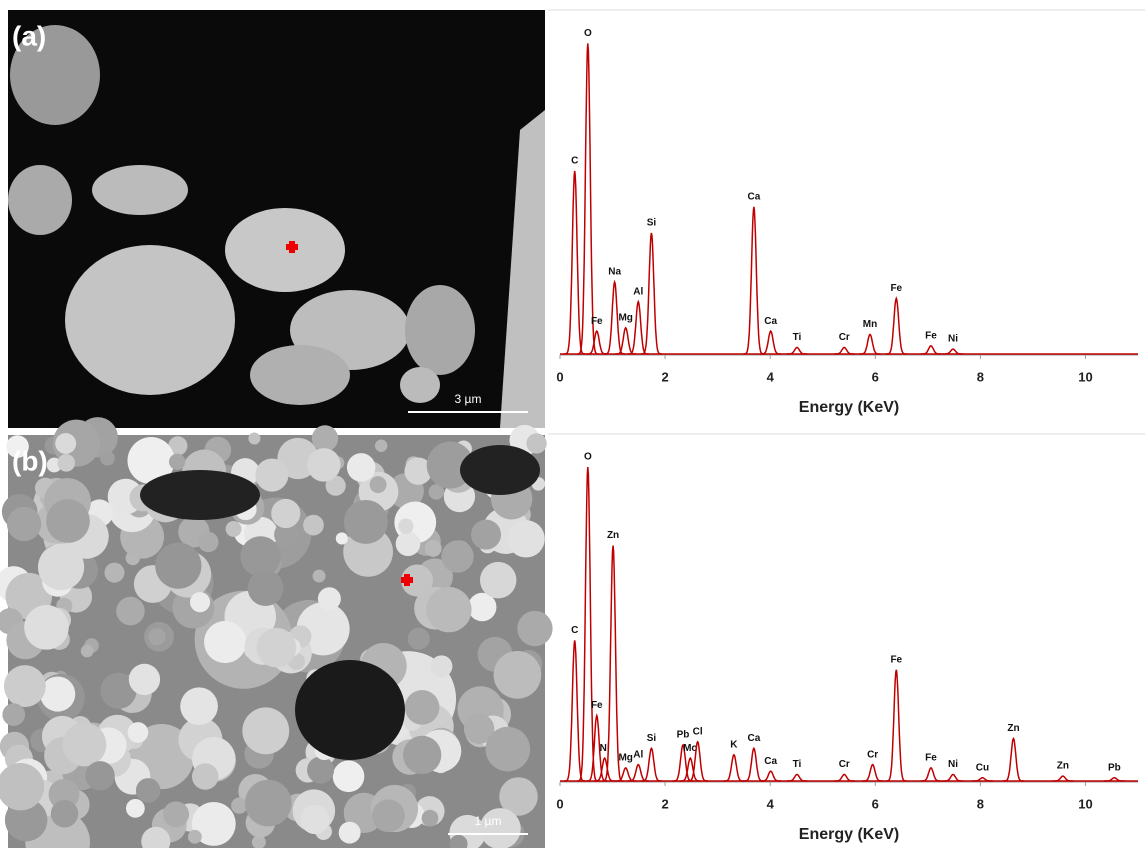 The width and height of the screenshot is (1145, 853). I want to click on x-tick-label: 4, so click(771, 803).